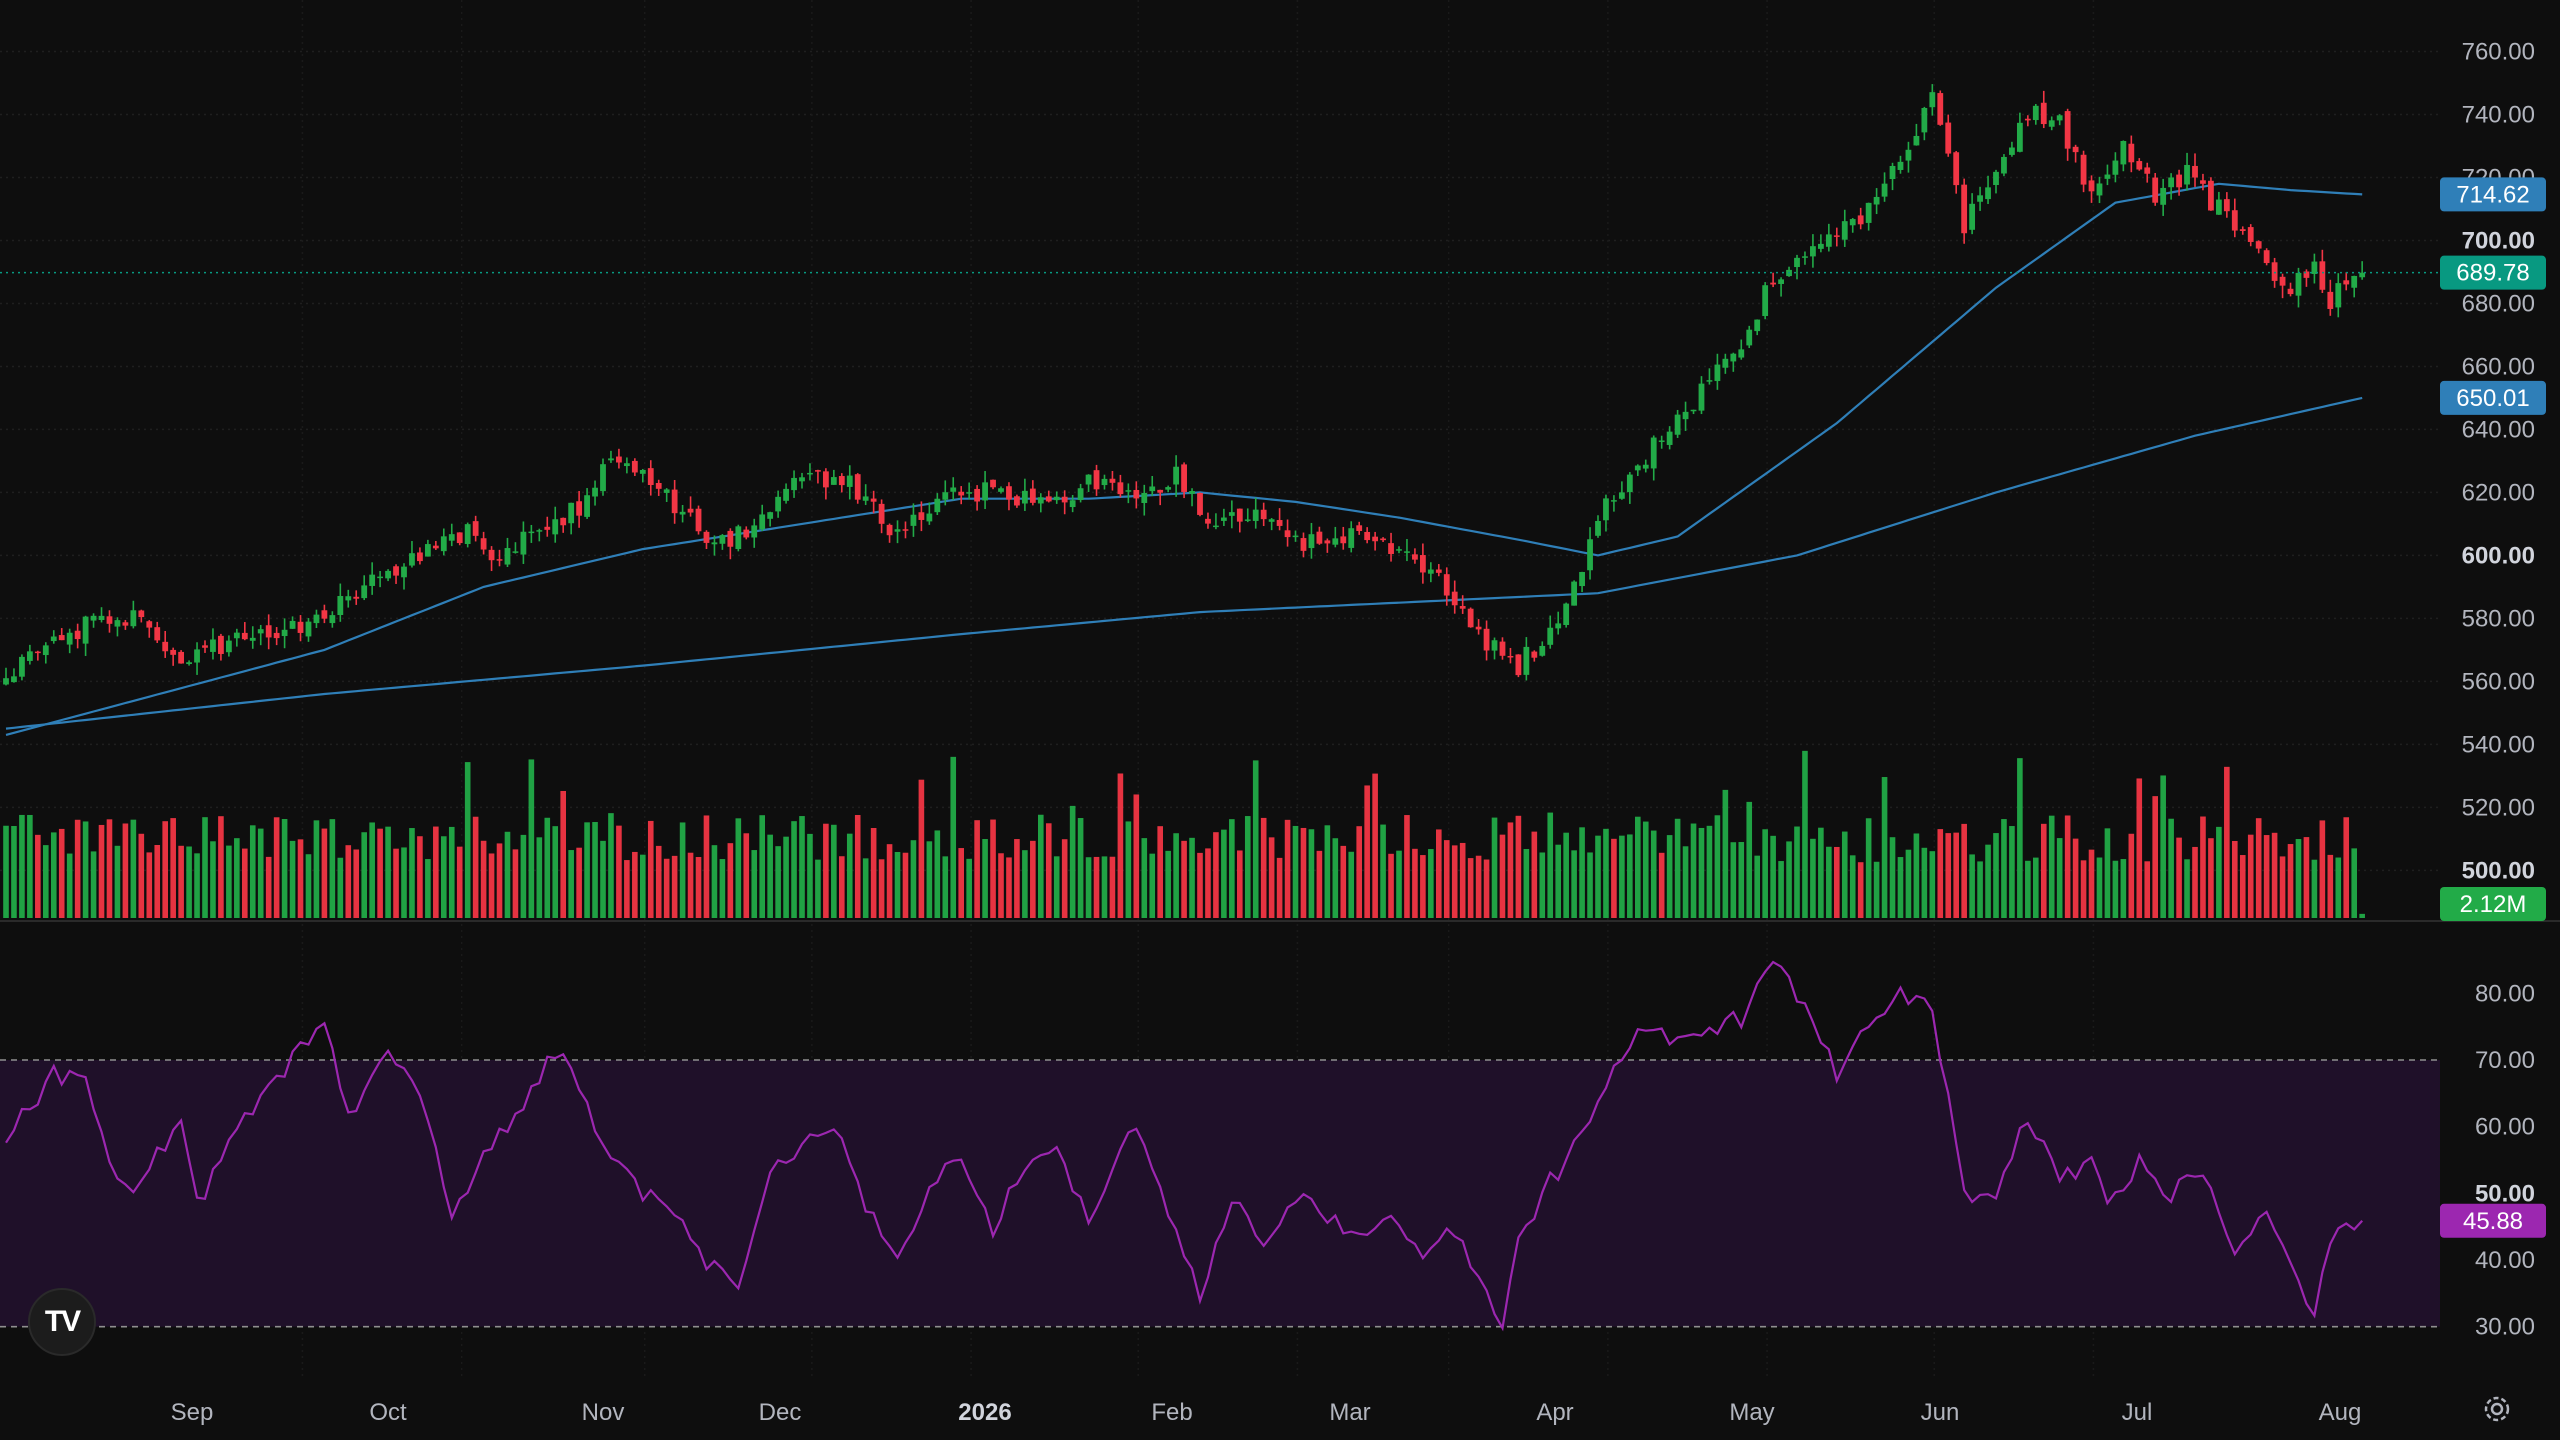 The height and width of the screenshot is (1440, 2560). I want to click on time-tick-label: Apr, so click(1554, 1412).